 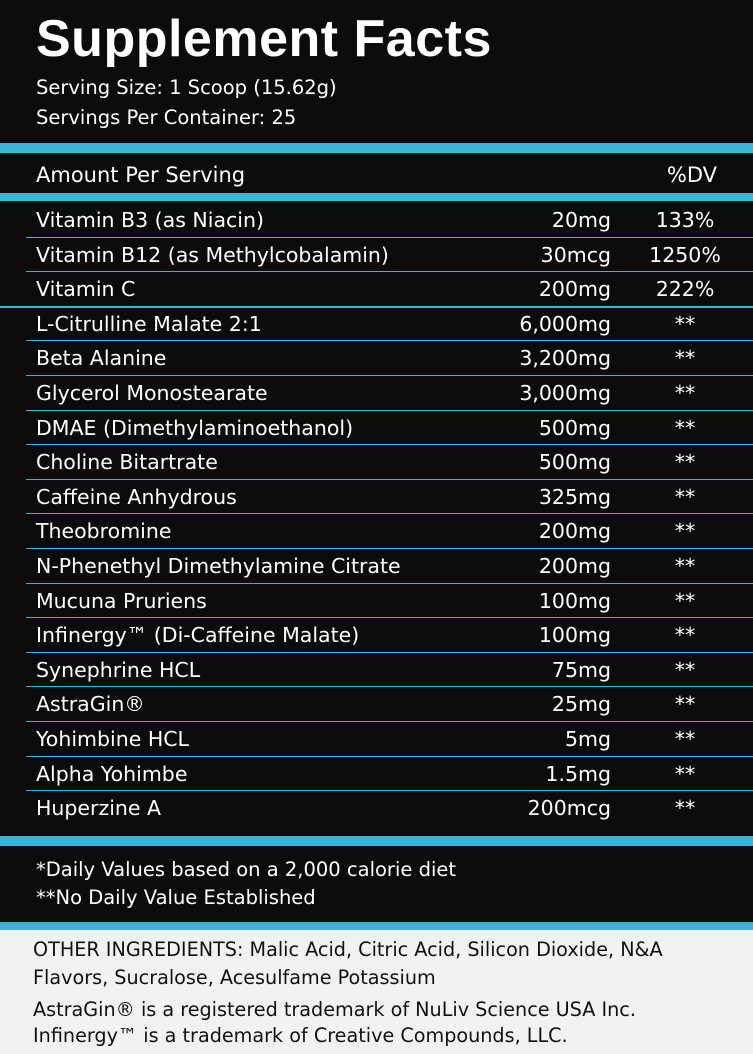 I want to click on nutrient-amount: 1.5mg, so click(x=578, y=773).